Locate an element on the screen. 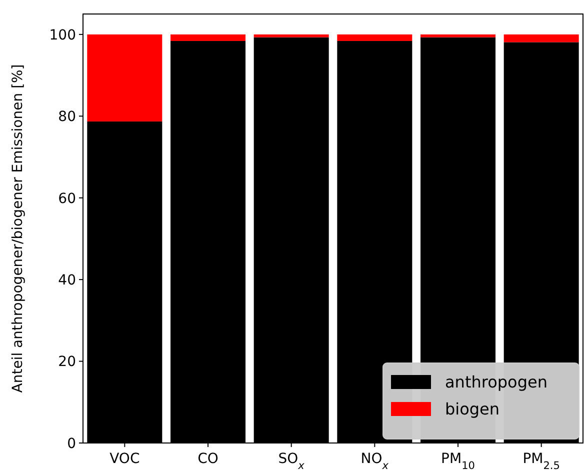  x-tick-label: NO$_{x}$ is located at coordinates (375, 460).